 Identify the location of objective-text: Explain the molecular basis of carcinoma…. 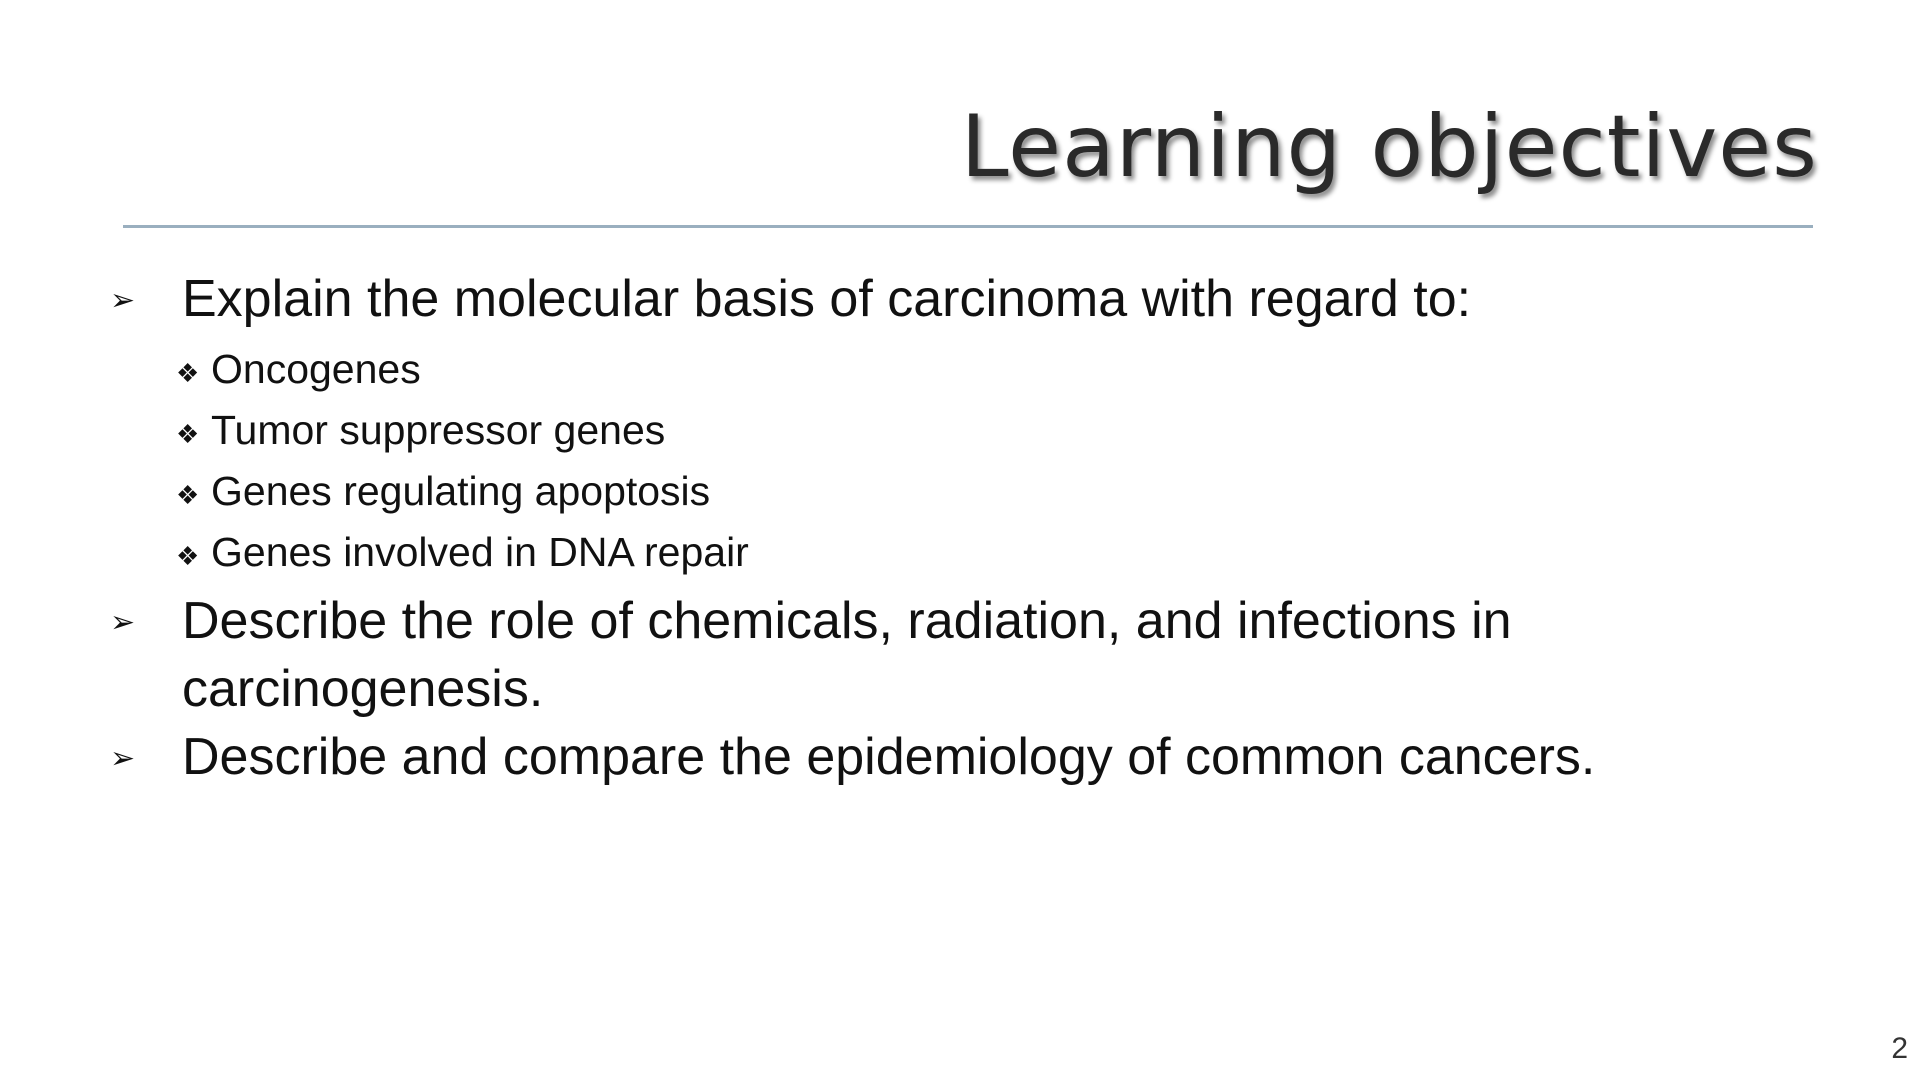
(827, 299).